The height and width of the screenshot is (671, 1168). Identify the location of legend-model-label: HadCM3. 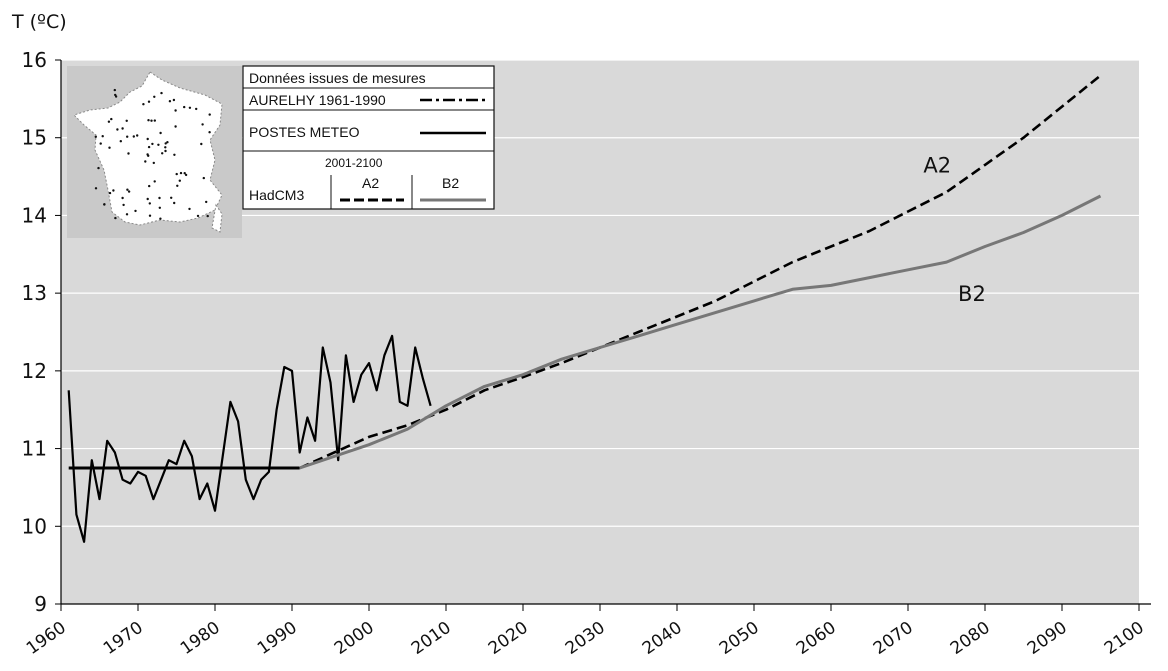
(276, 195).